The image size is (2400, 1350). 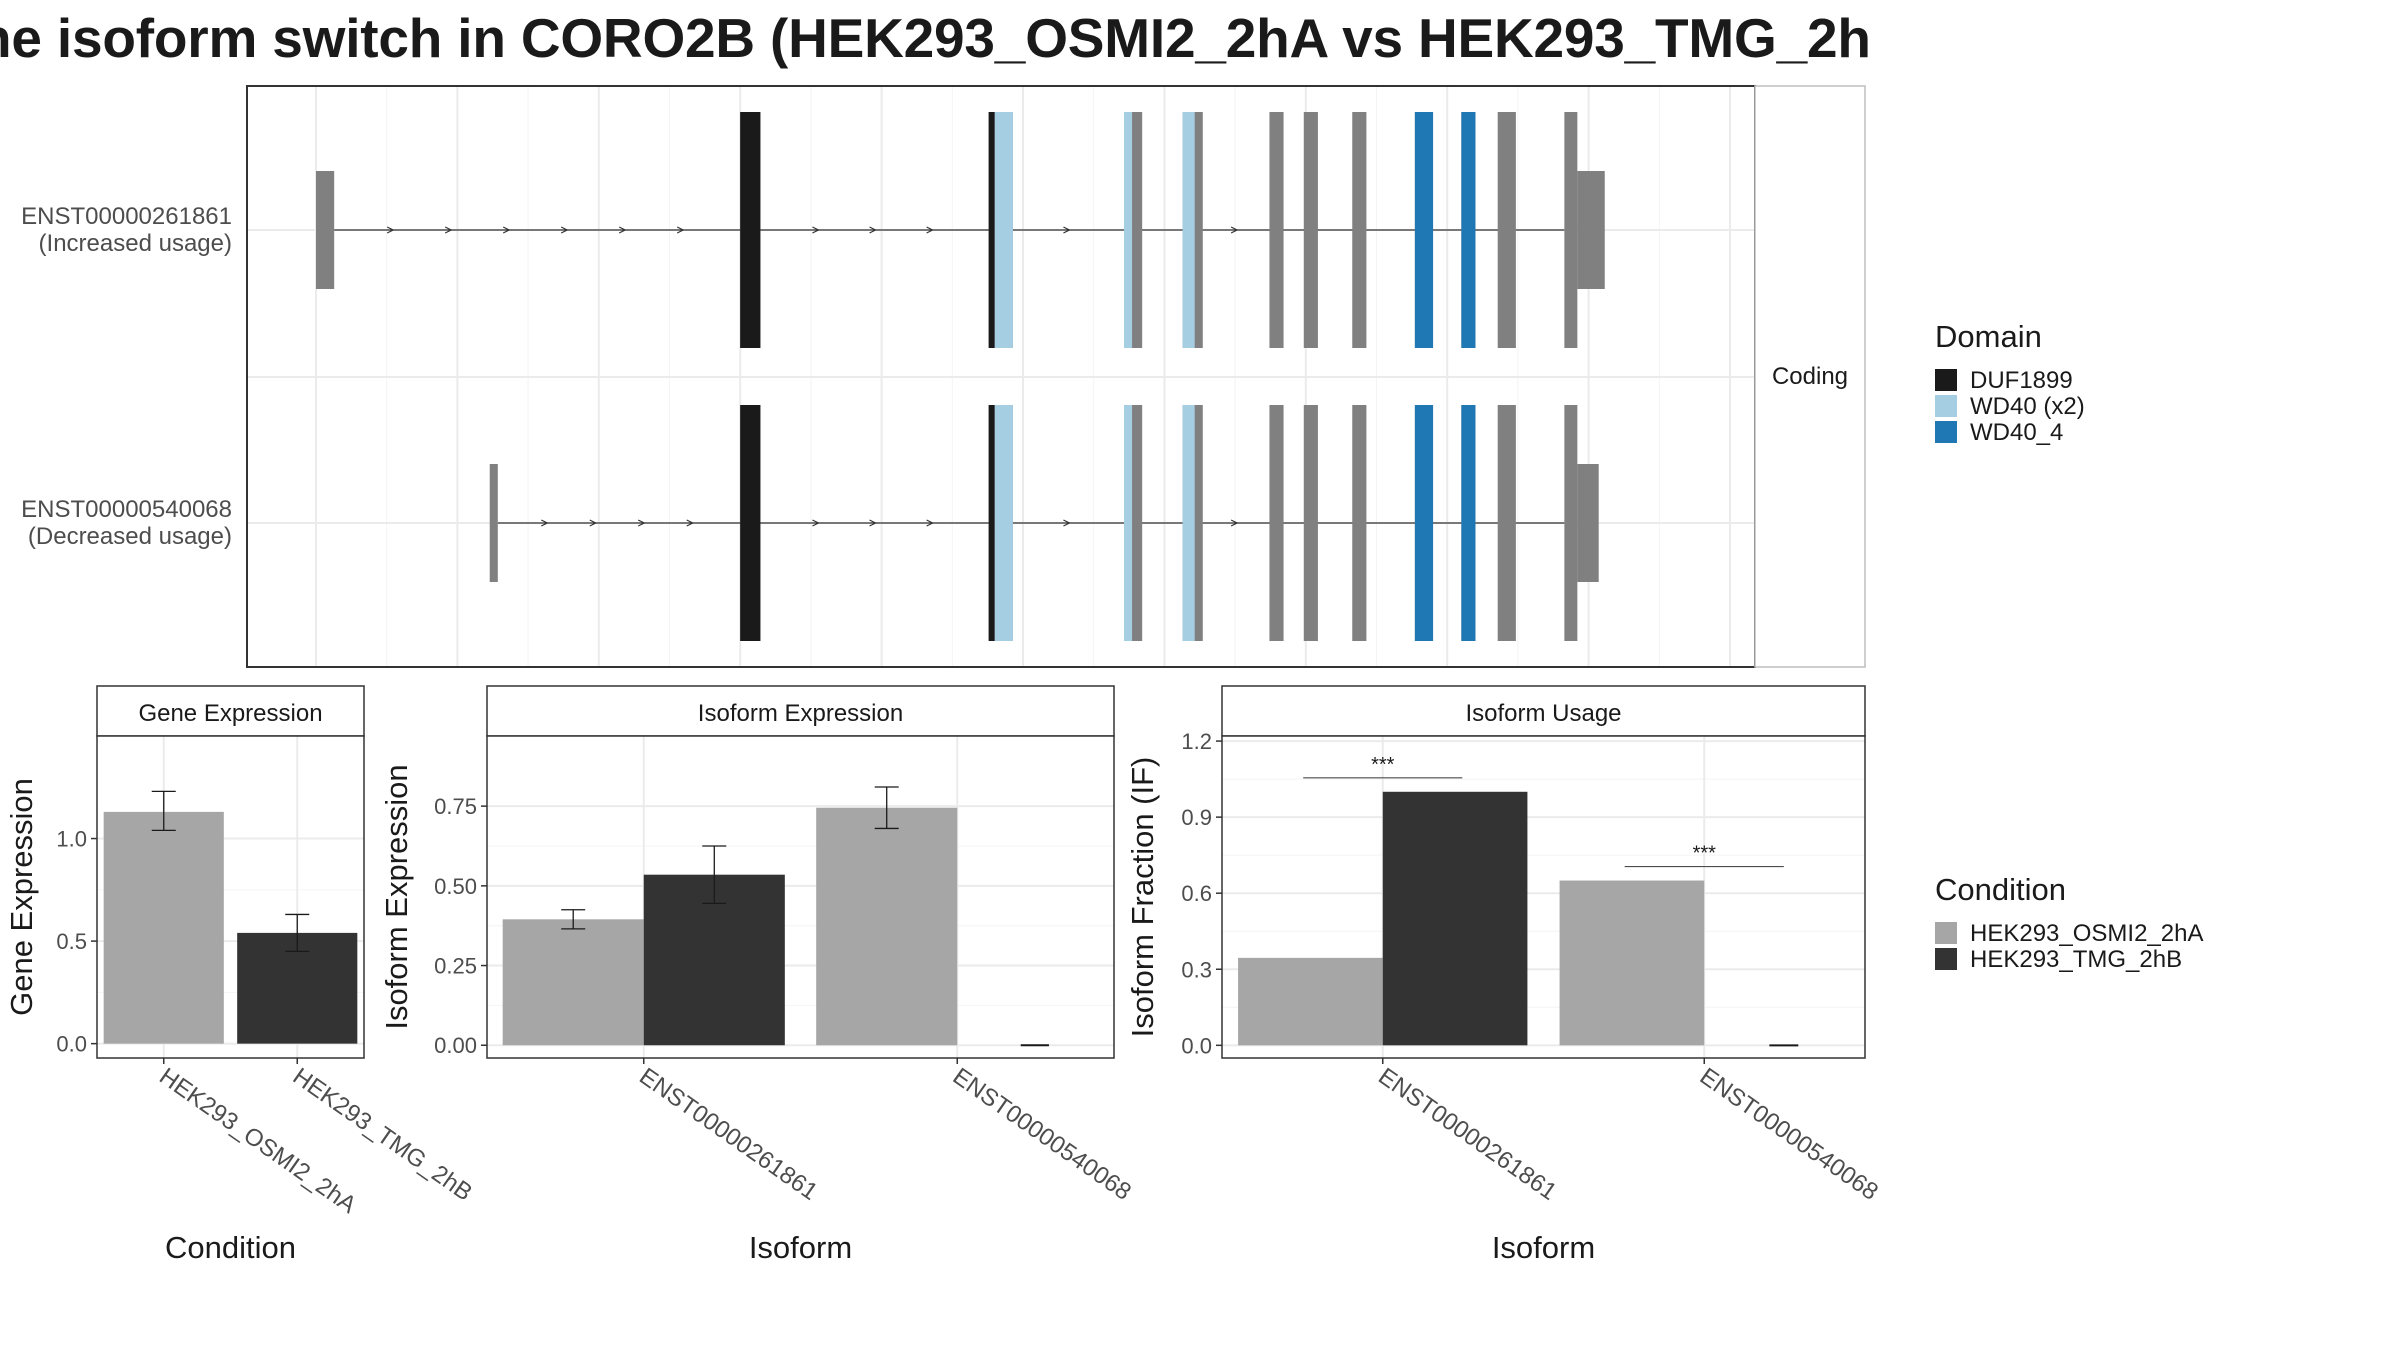 I want to click on y-axis-title: Gene Expression, so click(x=21, y=897).